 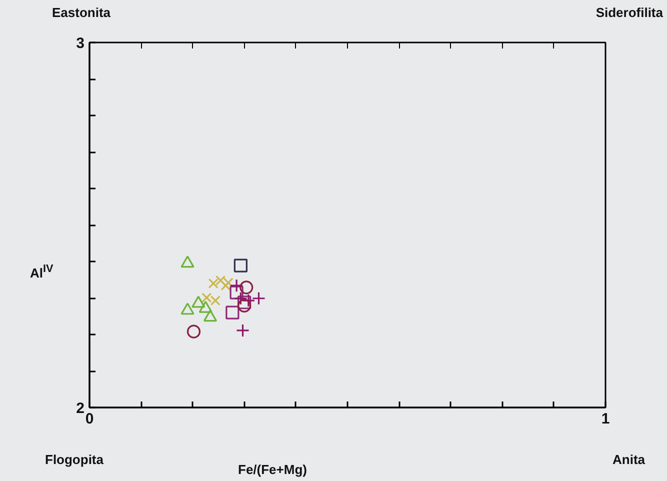 What do you see at coordinates (272, 470) in the screenshot?
I see `x-axis-title: Fe/(Fe+Mg)` at bounding box center [272, 470].